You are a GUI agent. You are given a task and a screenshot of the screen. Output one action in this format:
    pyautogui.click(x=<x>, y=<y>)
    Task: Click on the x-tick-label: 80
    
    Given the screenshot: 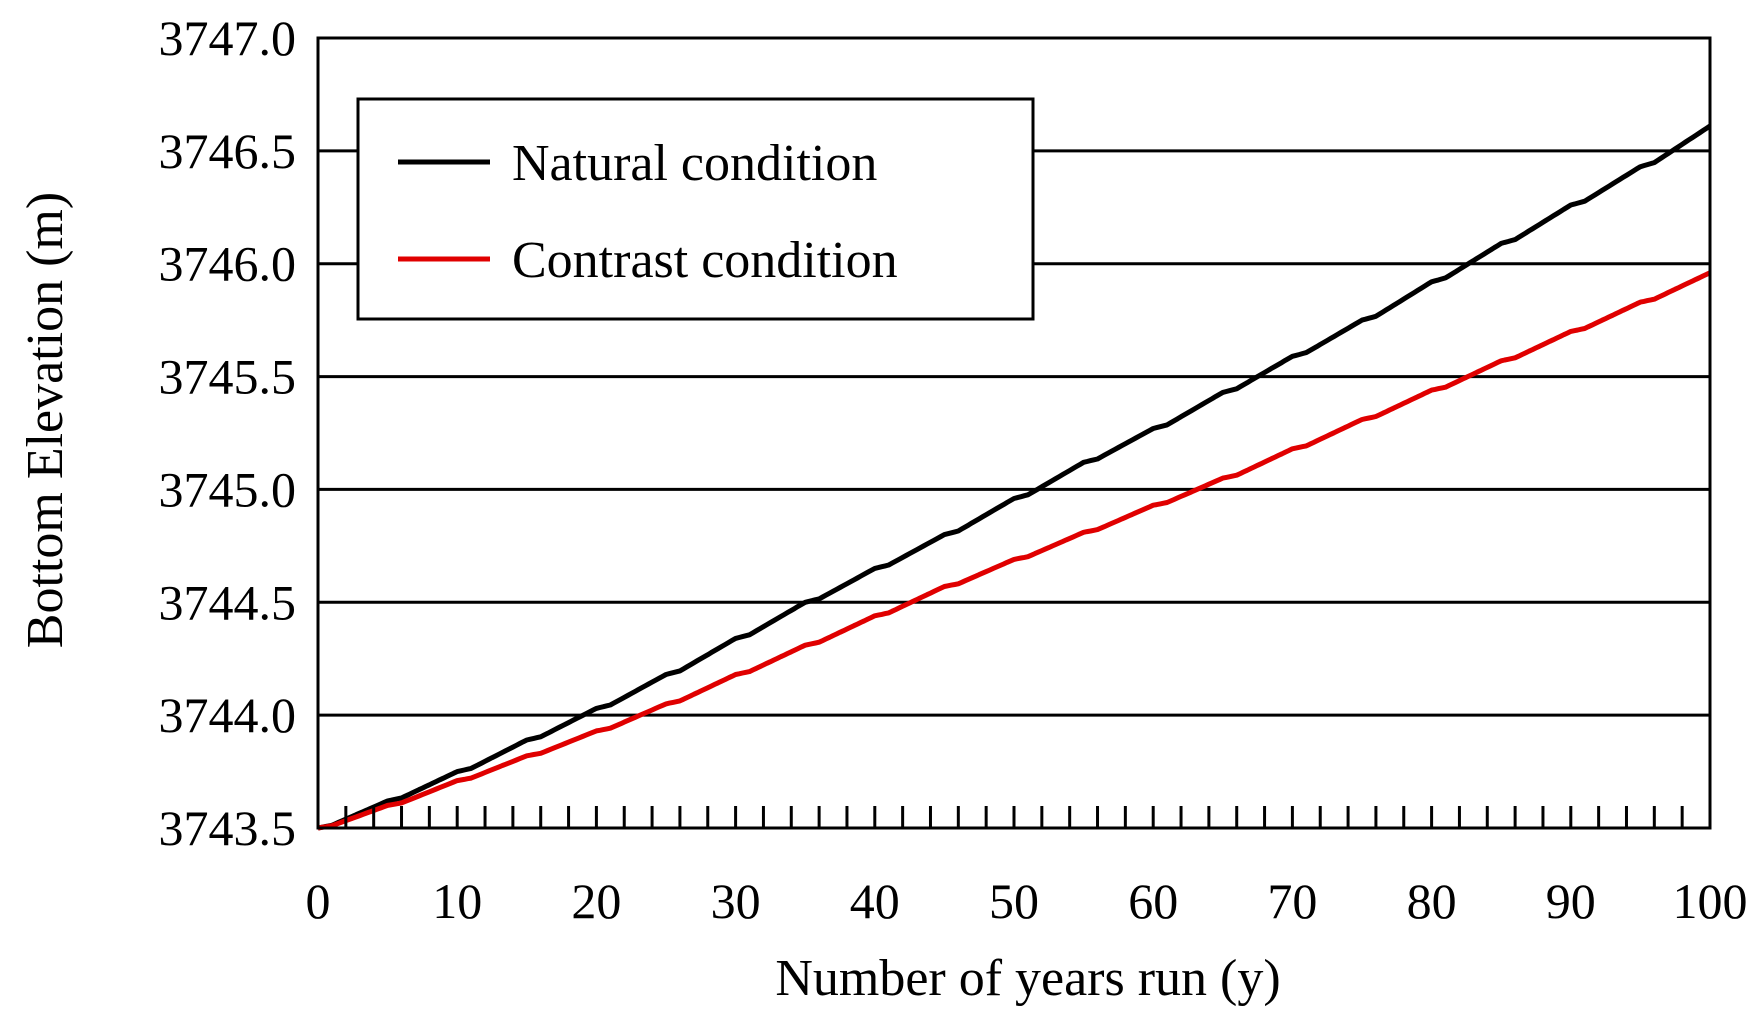 What is the action you would take?
    pyautogui.click(x=1432, y=901)
    